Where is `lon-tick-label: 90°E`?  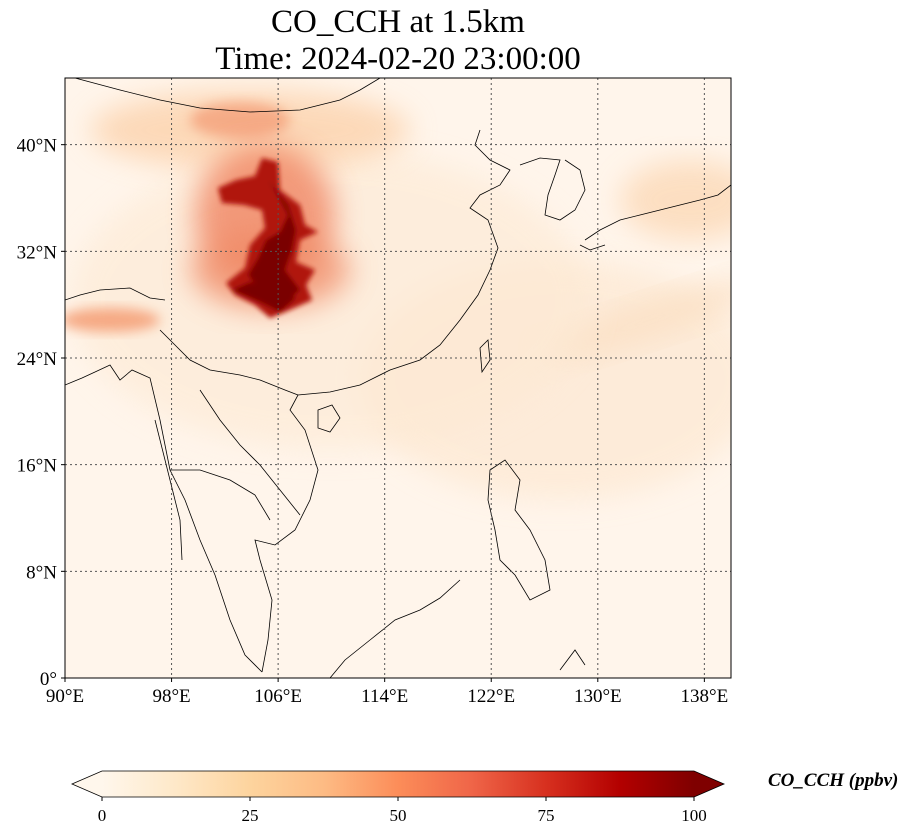 lon-tick-label: 90°E is located at coordinates (65, 696).